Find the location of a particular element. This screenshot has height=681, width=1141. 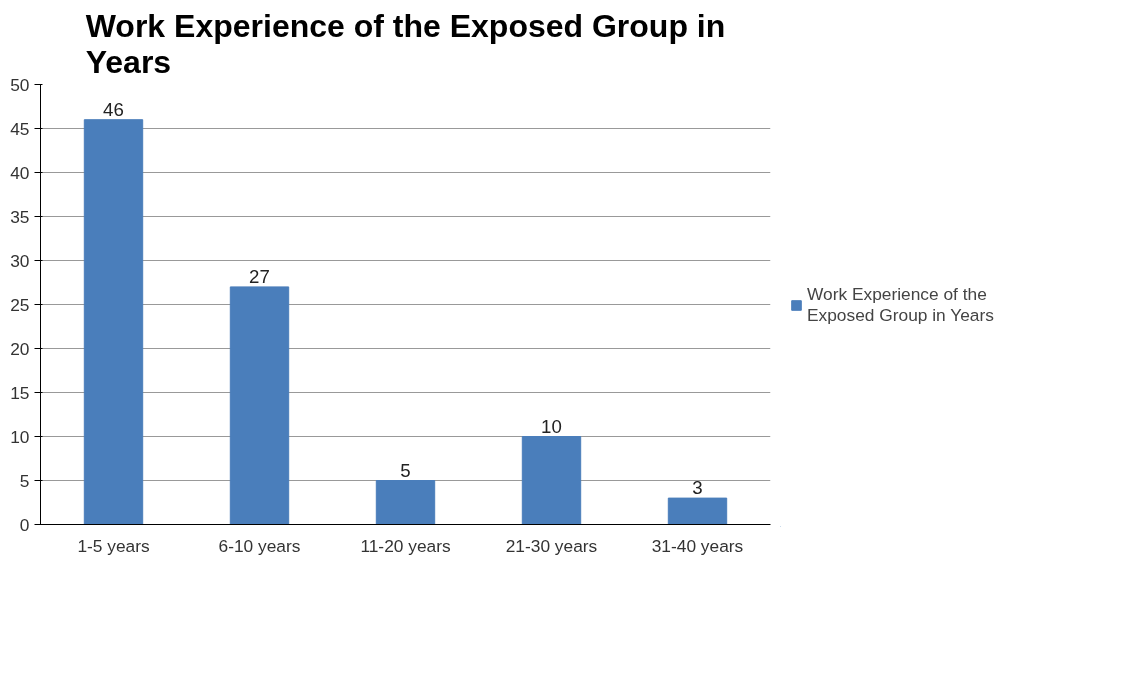

data-label: 10 is located at coordinates (551, 426).